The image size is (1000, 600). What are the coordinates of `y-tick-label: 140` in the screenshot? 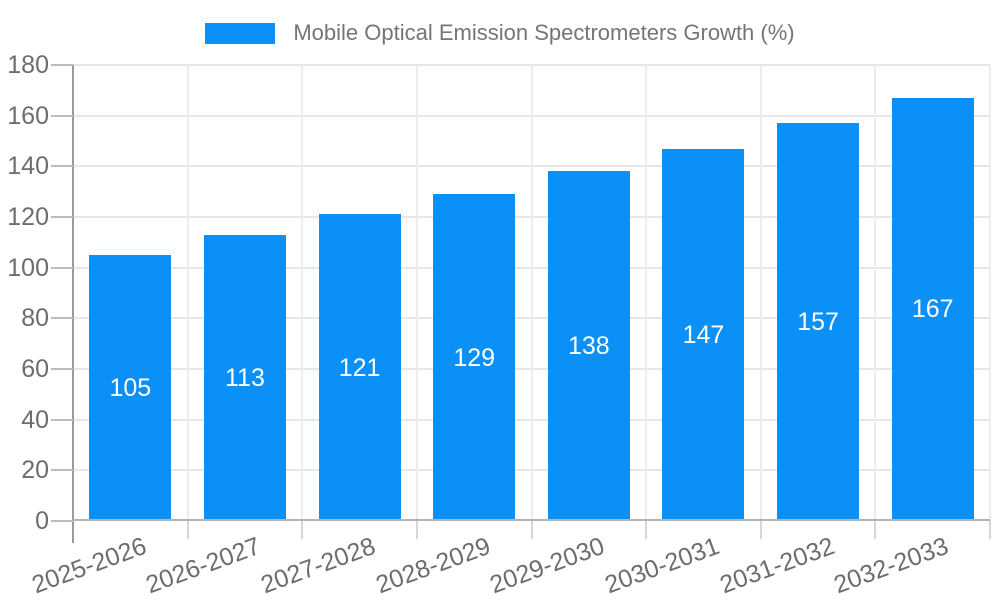 It's located at (28, 166).